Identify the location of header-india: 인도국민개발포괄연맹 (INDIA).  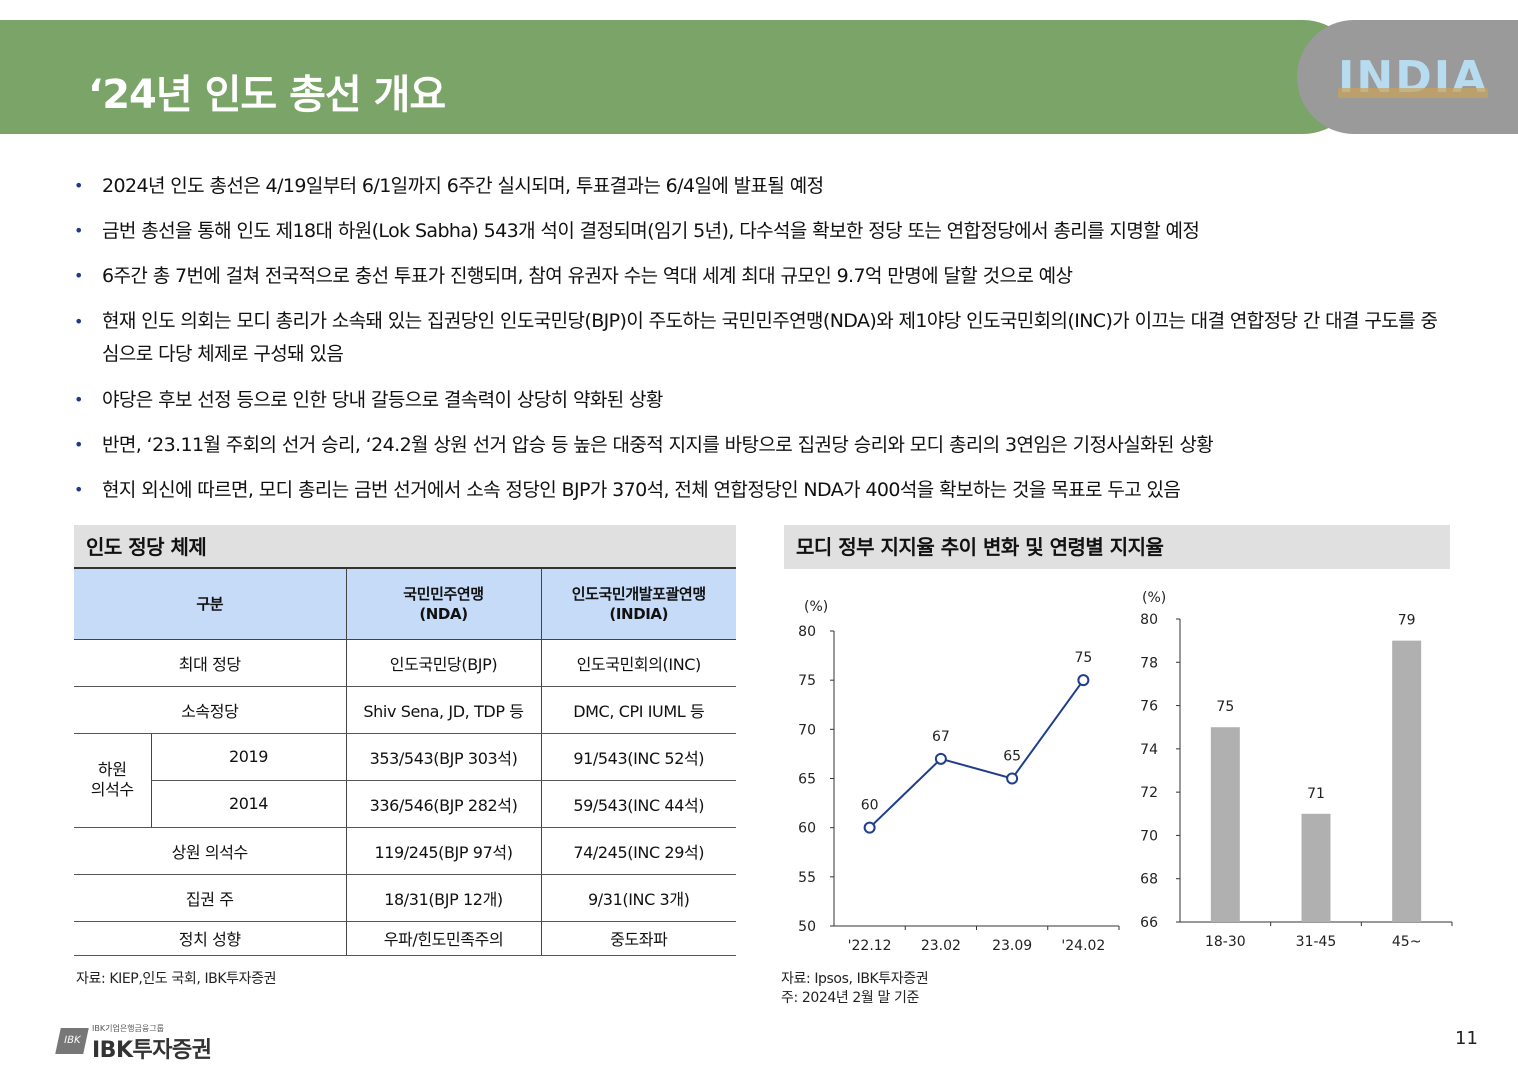
(638, 603).